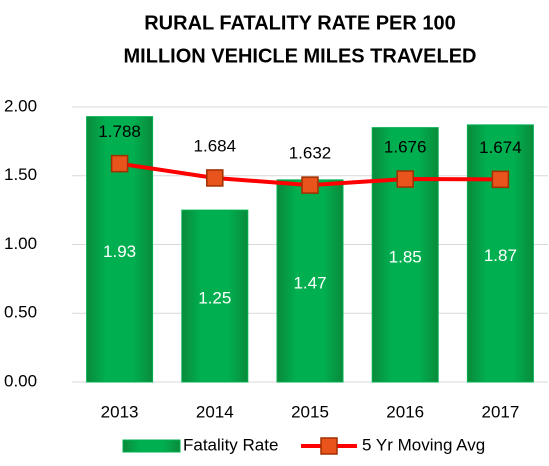 The width and height of the screenshot is (549, 466). I want to click on chart-title: MILLION VEHICLE MILES TRAVELED, so click(300, 56).